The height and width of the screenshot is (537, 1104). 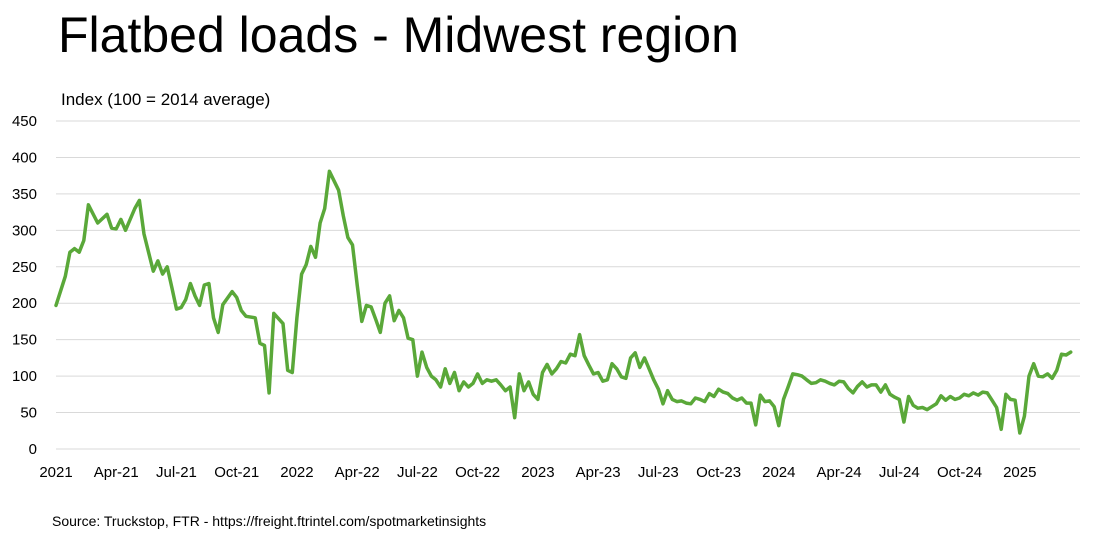 What do you see at coordinates (24, 121) in the screenshot?
I see `y-tick-label: 450` at bounding box center [24, 121].